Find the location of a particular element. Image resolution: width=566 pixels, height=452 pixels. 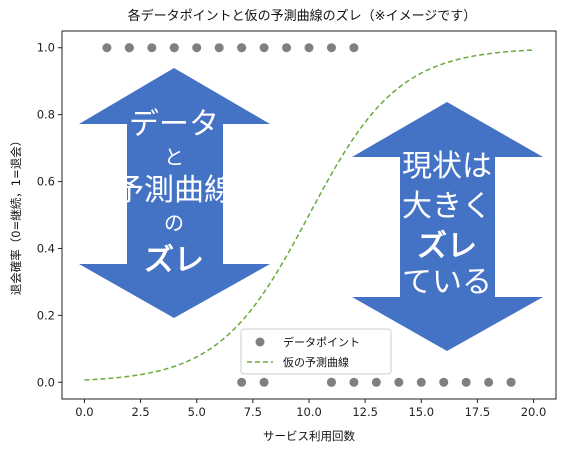

y-axis-label: 退会確率（0=継続，1=退会） is located at coordinates (16, 215).